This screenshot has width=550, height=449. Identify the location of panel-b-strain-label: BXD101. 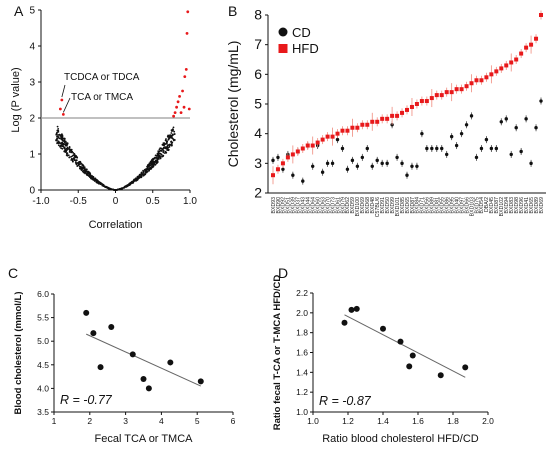
(398, 206).